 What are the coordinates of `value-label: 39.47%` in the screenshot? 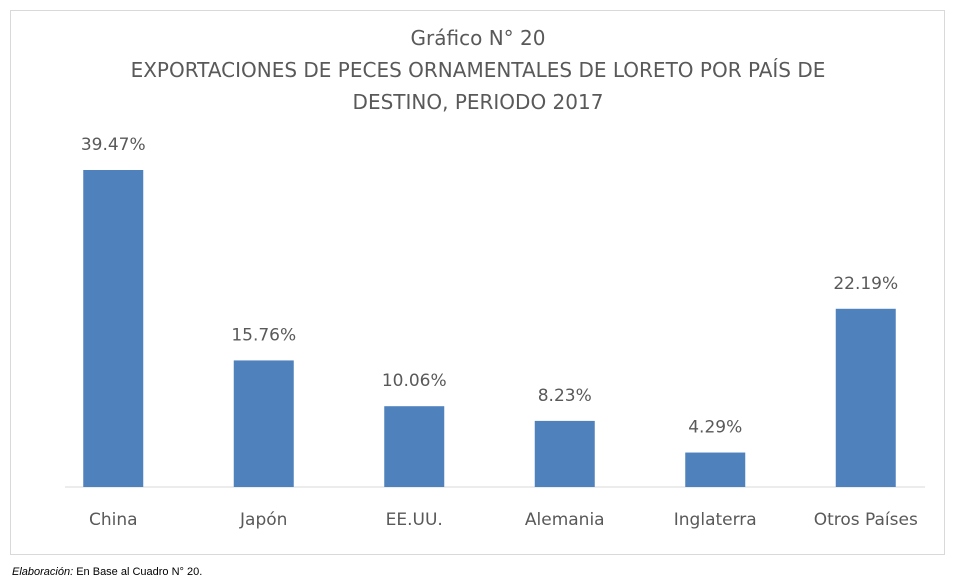 It's located at (113, 145).